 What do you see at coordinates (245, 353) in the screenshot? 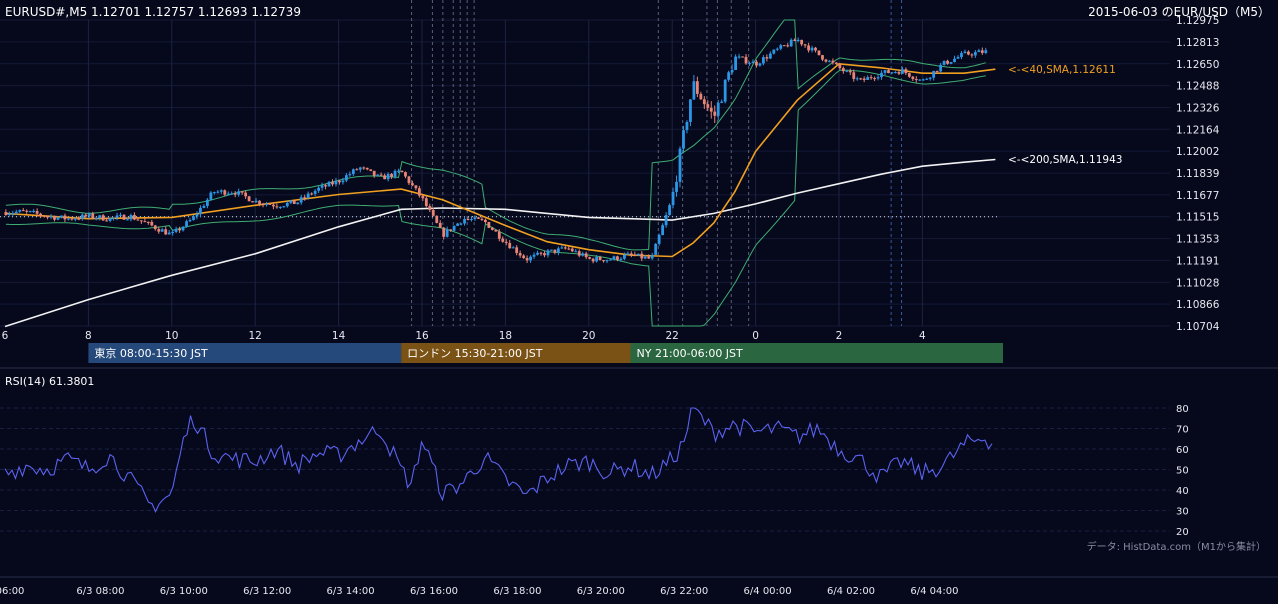
I see `session-band` at bounding box center [245, 353].